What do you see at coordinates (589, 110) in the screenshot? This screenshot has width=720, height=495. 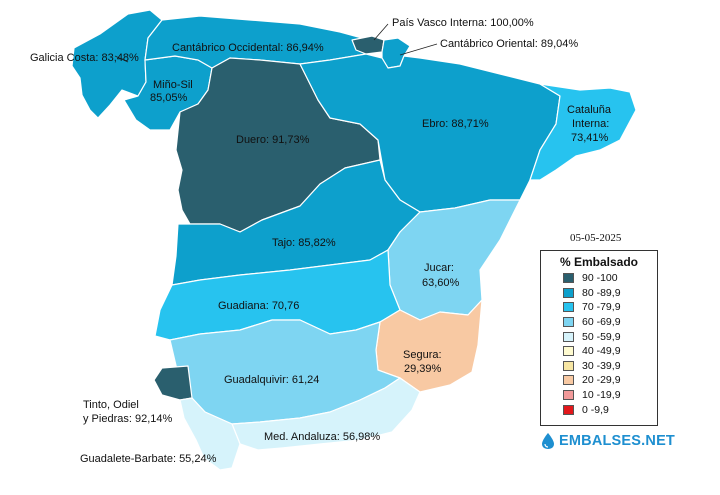 I see `label-cataluna-line1: Cataluña` at bounding box center [589, 110].